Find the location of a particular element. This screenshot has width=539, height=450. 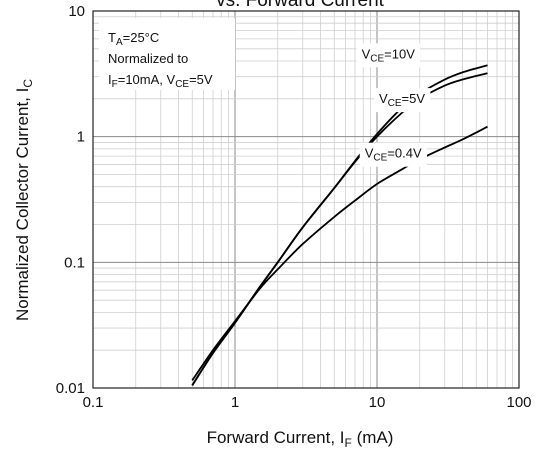

y-tick-label: 0.01 is located at coordinates (70, 388).